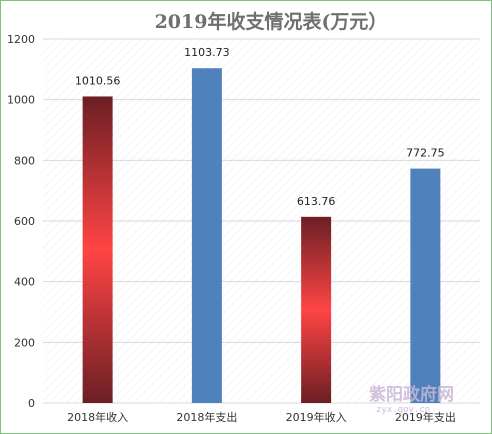 The height and width of the screenshot is (434, 492). I want to click on y-tick-label-4: 800, so click(24, 160).